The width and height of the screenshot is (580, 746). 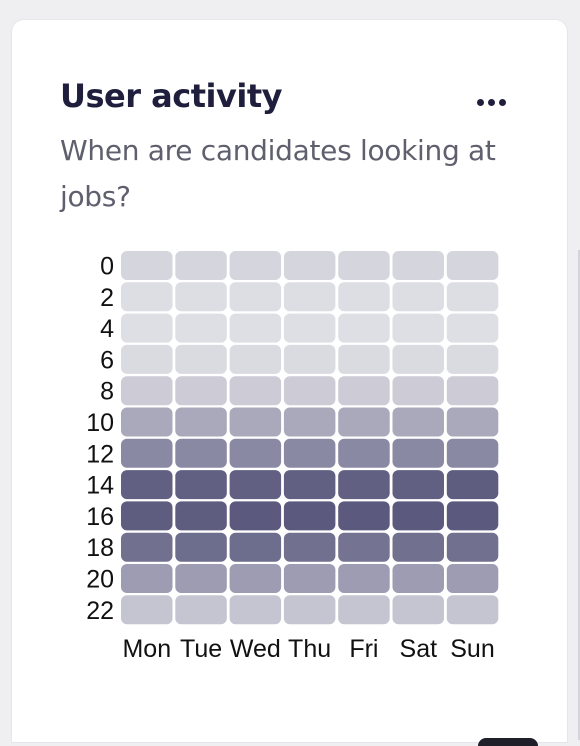 I want to click on scrollbar-track, so click(x=579, y=495).